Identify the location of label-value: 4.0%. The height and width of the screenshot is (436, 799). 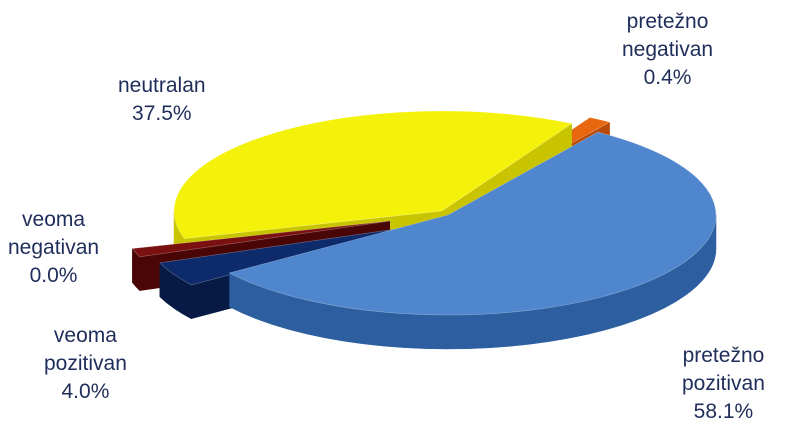
(85, 391).